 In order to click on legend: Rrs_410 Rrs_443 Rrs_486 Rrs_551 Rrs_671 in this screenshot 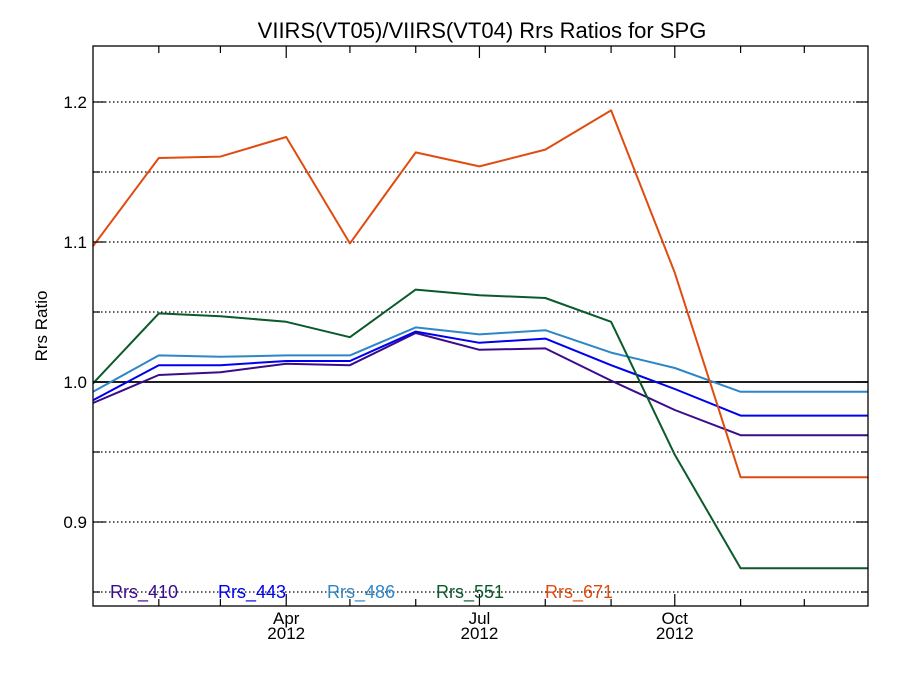, I will do `click(361, 592)`.